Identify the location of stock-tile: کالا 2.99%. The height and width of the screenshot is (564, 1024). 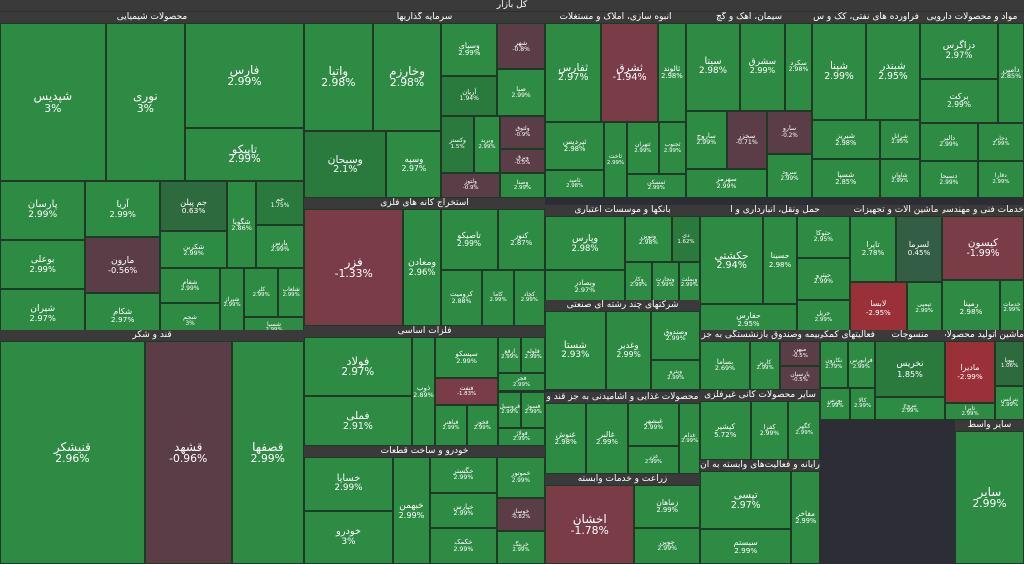
(862, 403).